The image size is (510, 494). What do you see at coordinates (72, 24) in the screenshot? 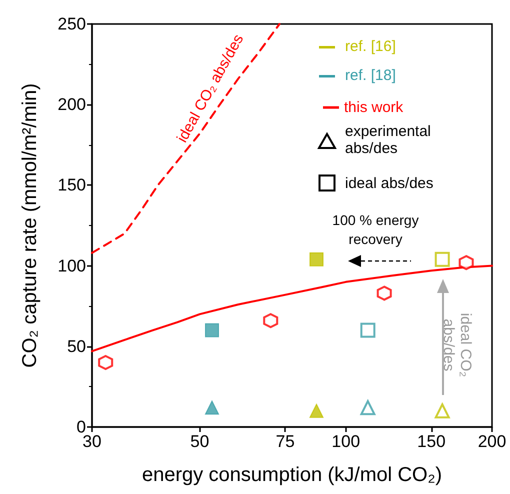
I see `y-tick-label: 250` at bounding box center [72, 24].